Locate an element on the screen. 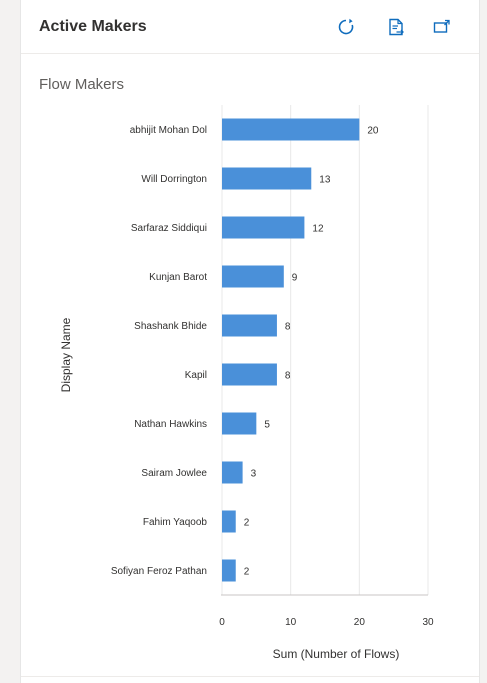 This screenshot has width=487, height=683. bar-value-label: 3 is located at coordinates (254, 474).